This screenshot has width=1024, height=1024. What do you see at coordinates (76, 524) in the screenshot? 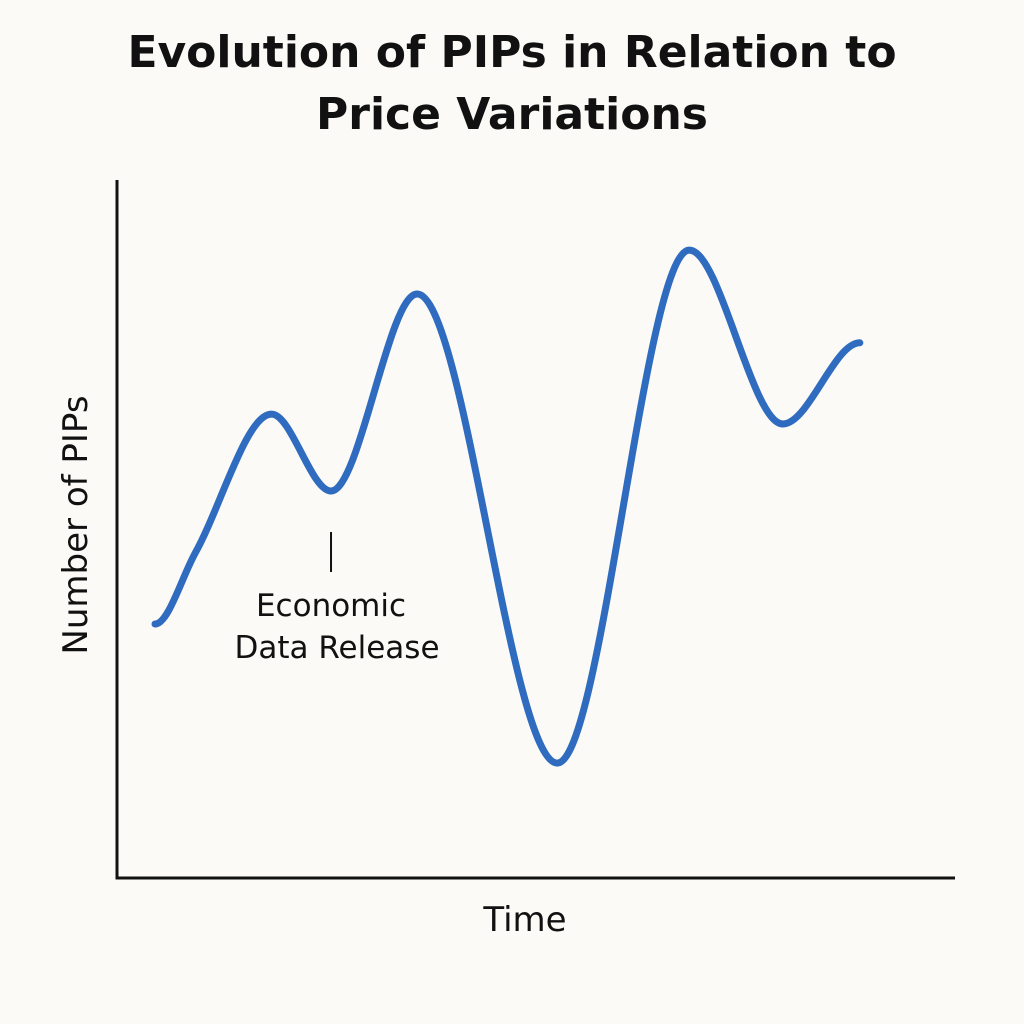
I see `y-axis-label: Number of PIPs` at bounding box center [76, 524].